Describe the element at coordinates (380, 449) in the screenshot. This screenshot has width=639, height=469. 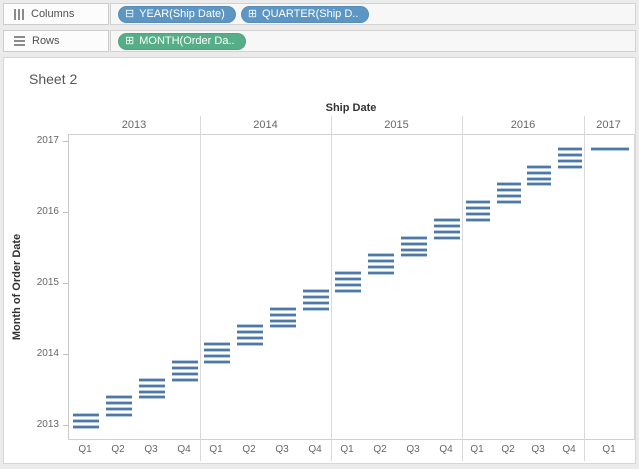
I see `quarter-header-2015-Q2: Q2` at that location.